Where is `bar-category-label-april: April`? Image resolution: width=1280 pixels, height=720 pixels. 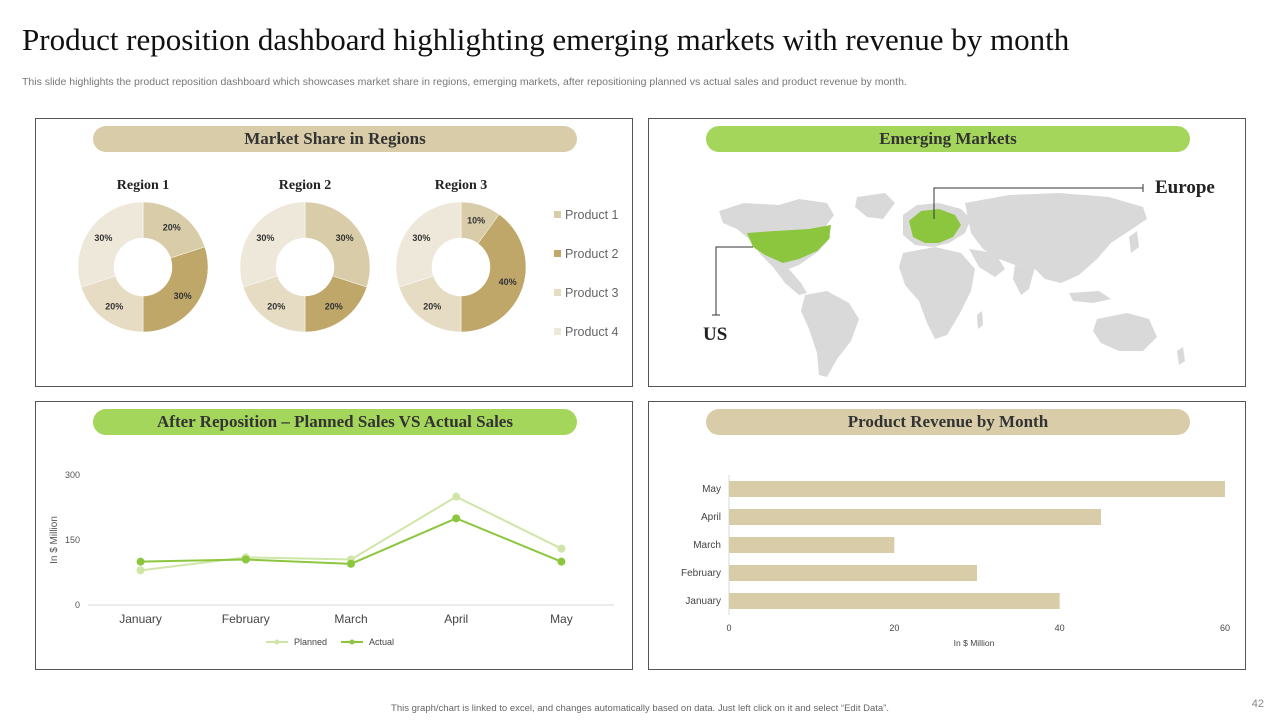
bar-category-label-april: April is located at coordinates (711, 517).